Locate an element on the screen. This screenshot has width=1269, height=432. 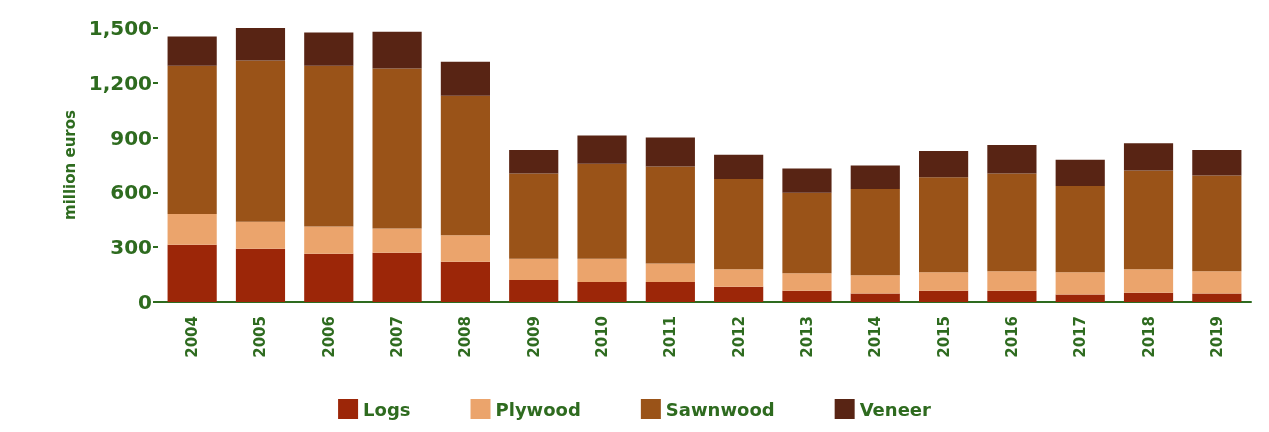
x-tick-label: 2015 is located at coordinates (943, 337).